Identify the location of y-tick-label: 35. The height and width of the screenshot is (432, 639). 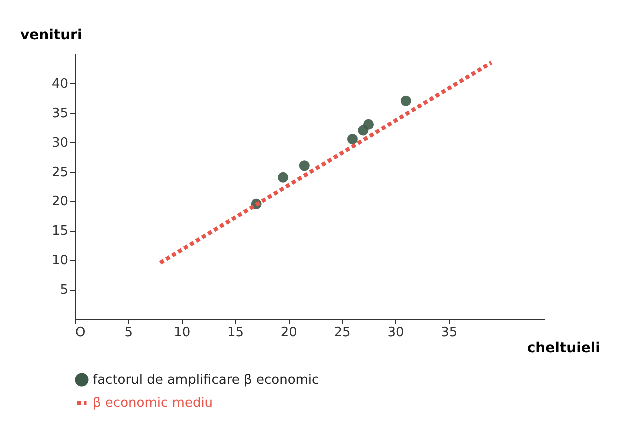
(60, 114).